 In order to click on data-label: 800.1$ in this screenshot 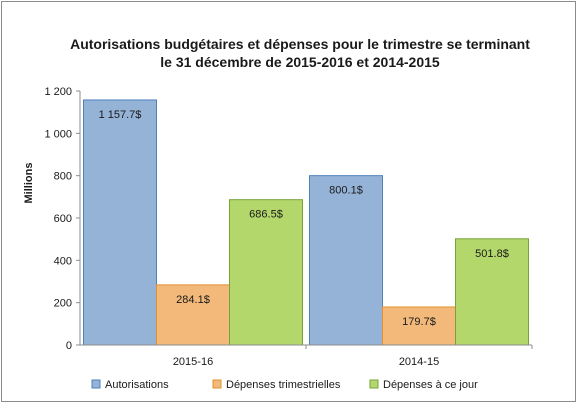, I will do `click(346, 191)`.